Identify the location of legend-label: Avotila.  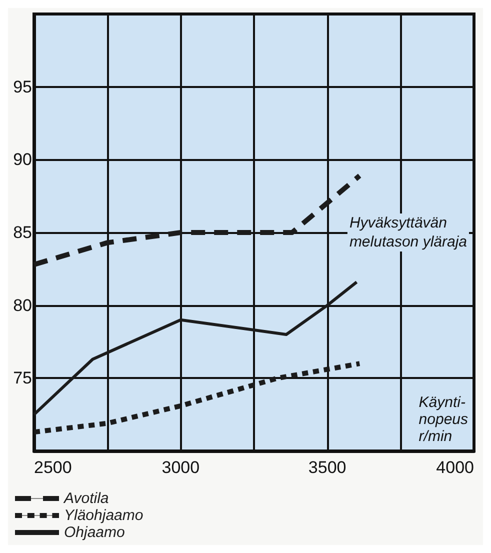
(86, 498).